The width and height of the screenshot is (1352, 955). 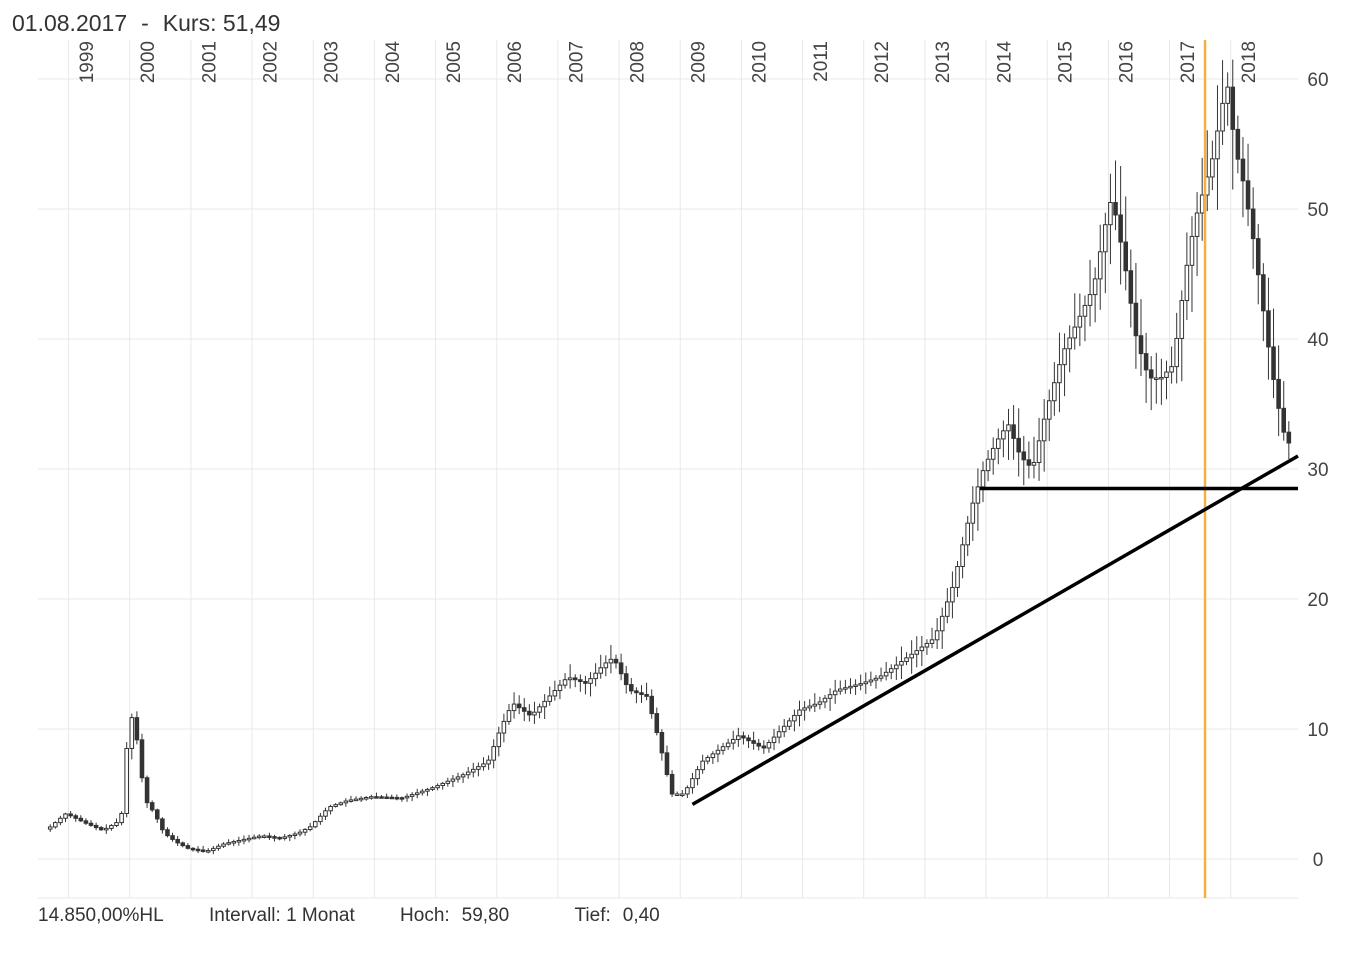 I want to click on interval-info: Intervall: 1 Monat, so click(x=282, y=915).